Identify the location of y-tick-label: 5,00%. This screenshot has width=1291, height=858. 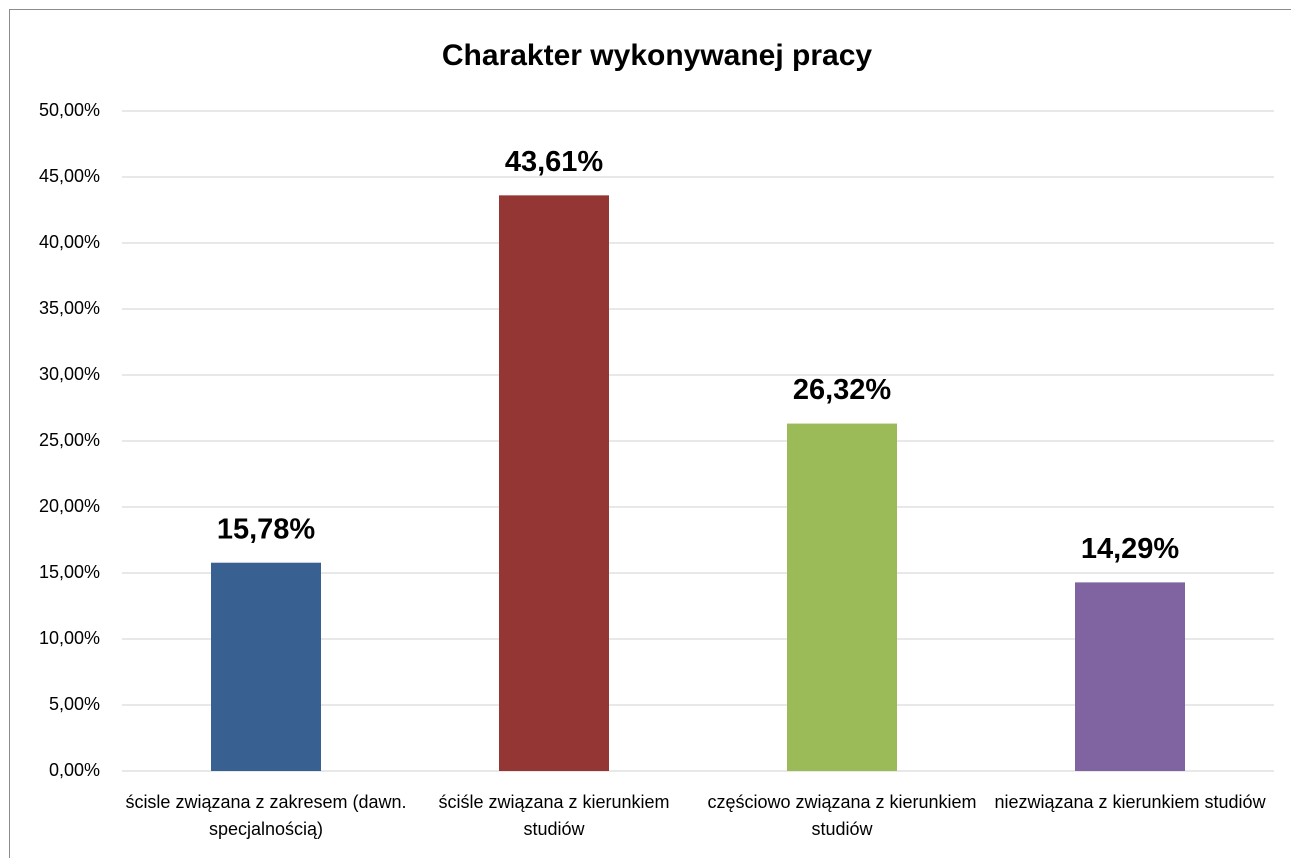
(74, 704).